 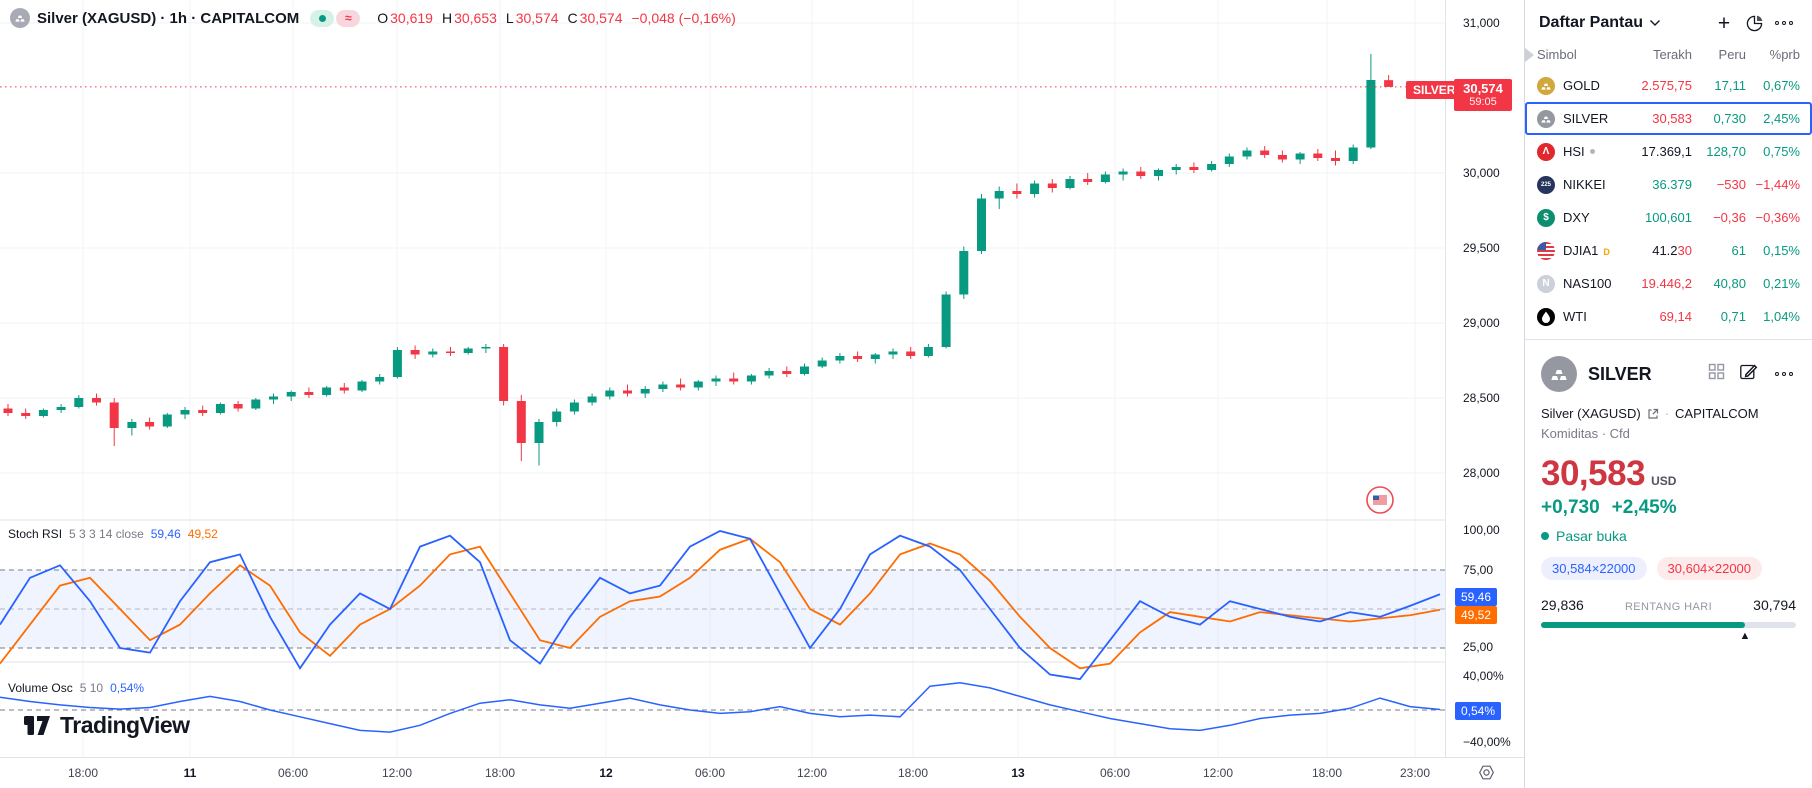 What do you see at coordinates (1668, 490) in the screenshot?
I see `symbol-detail: SILVER` at bounding box center [1668, 490].